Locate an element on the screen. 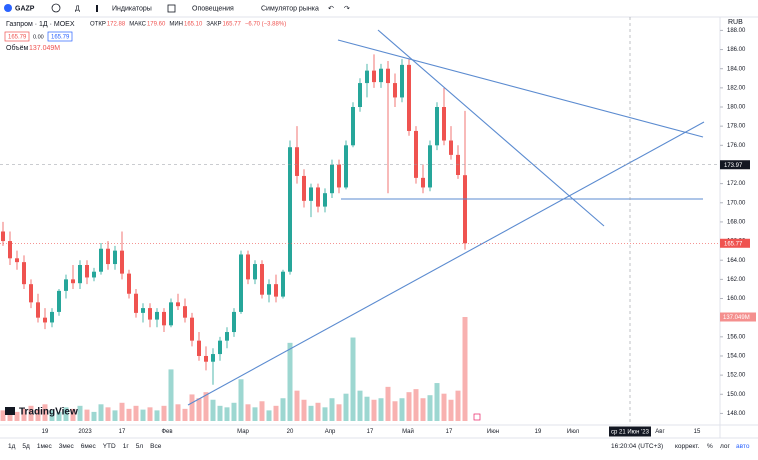  add-symbol is located at coordinates (56, 8).